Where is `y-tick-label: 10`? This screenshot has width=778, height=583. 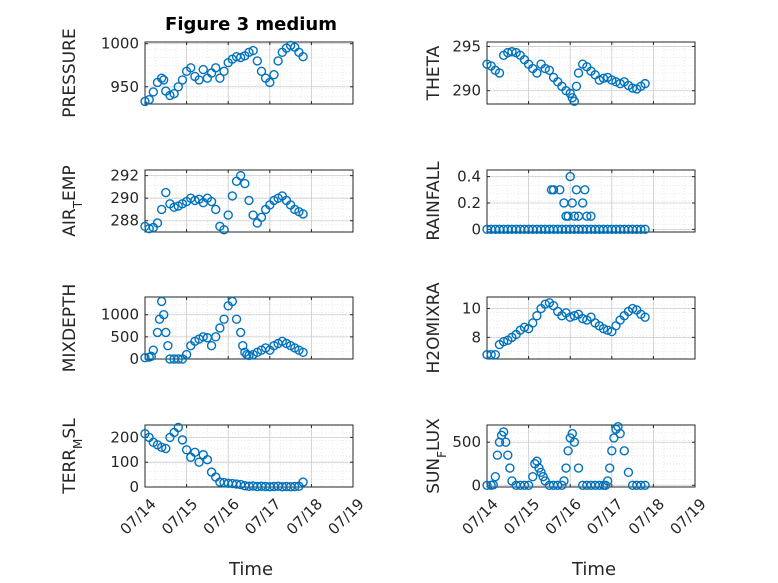
y-tick-label: 10 is located at coordinates (471, 309).